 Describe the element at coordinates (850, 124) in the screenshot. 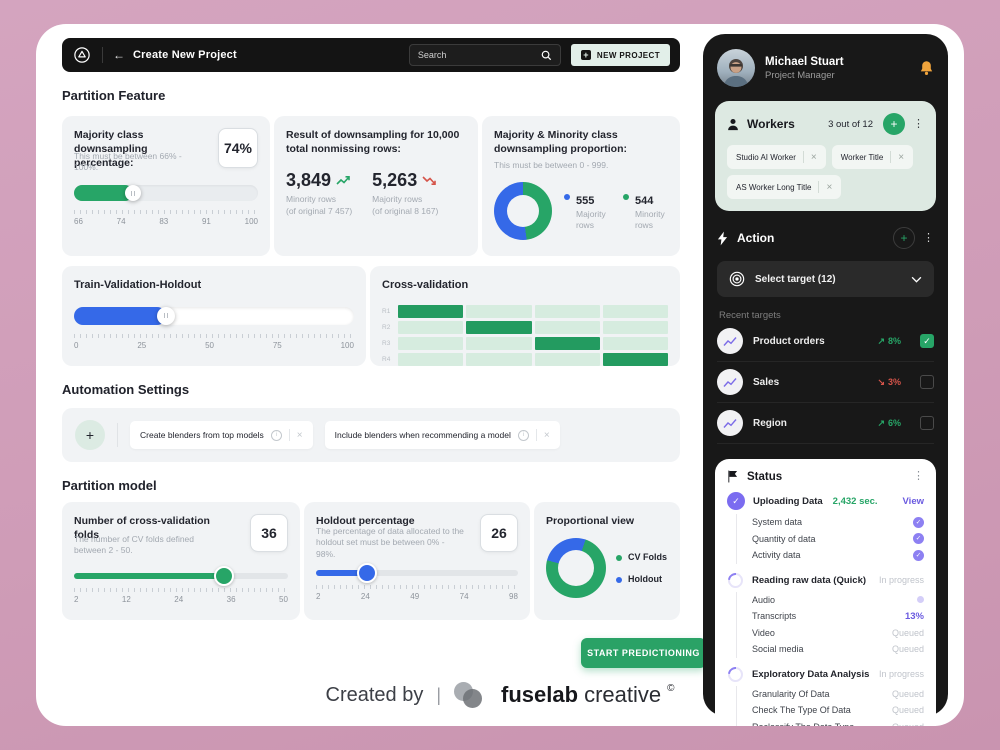

I see `workers-count: 3 out of 12` at that location.